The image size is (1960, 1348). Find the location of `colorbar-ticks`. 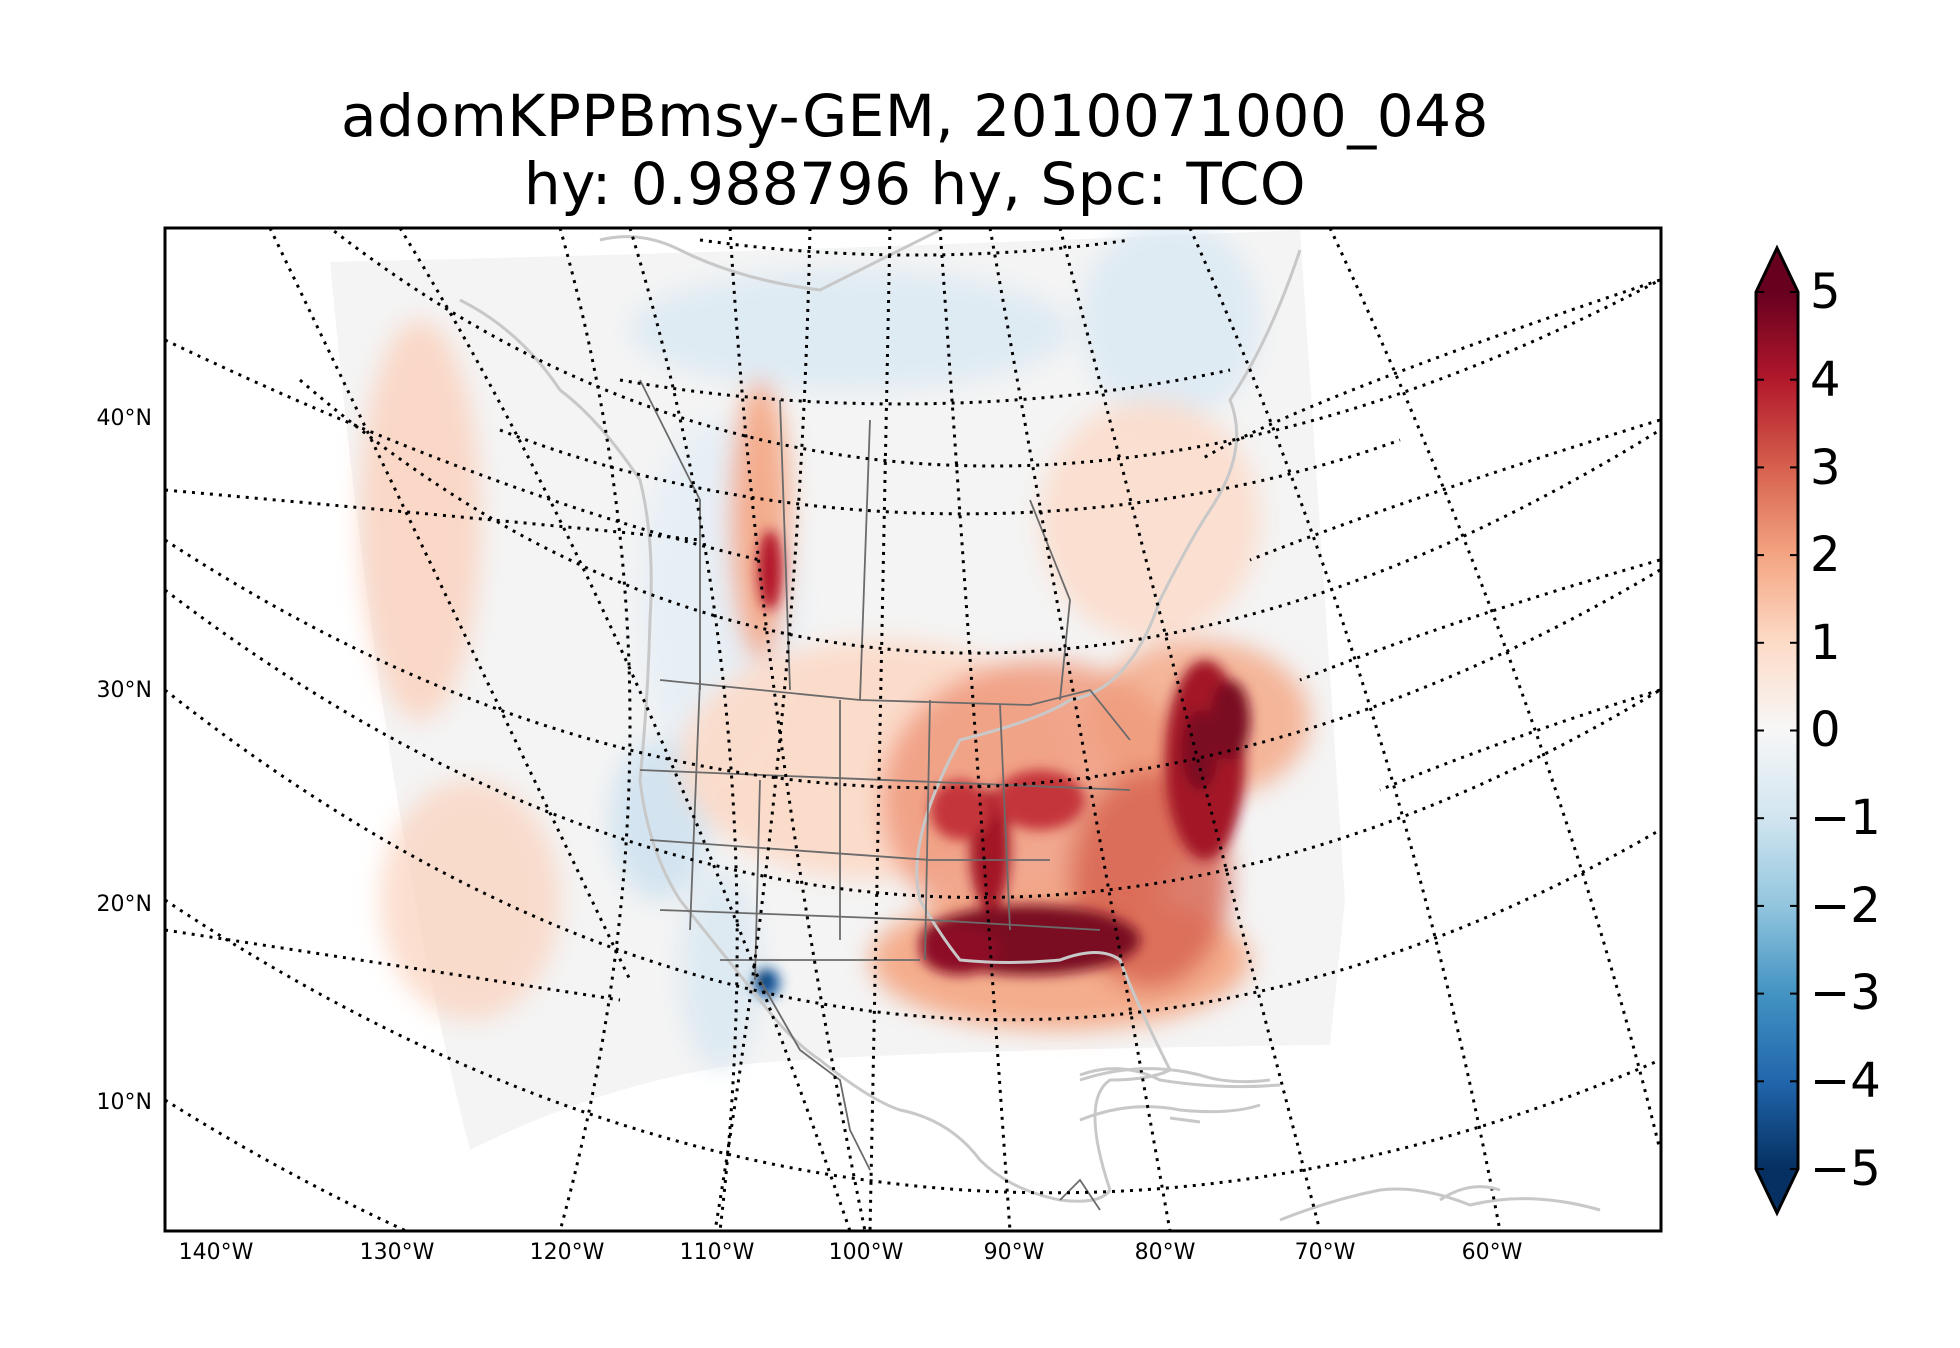

colorbar-ticks is located at coordinates (1777, 730).